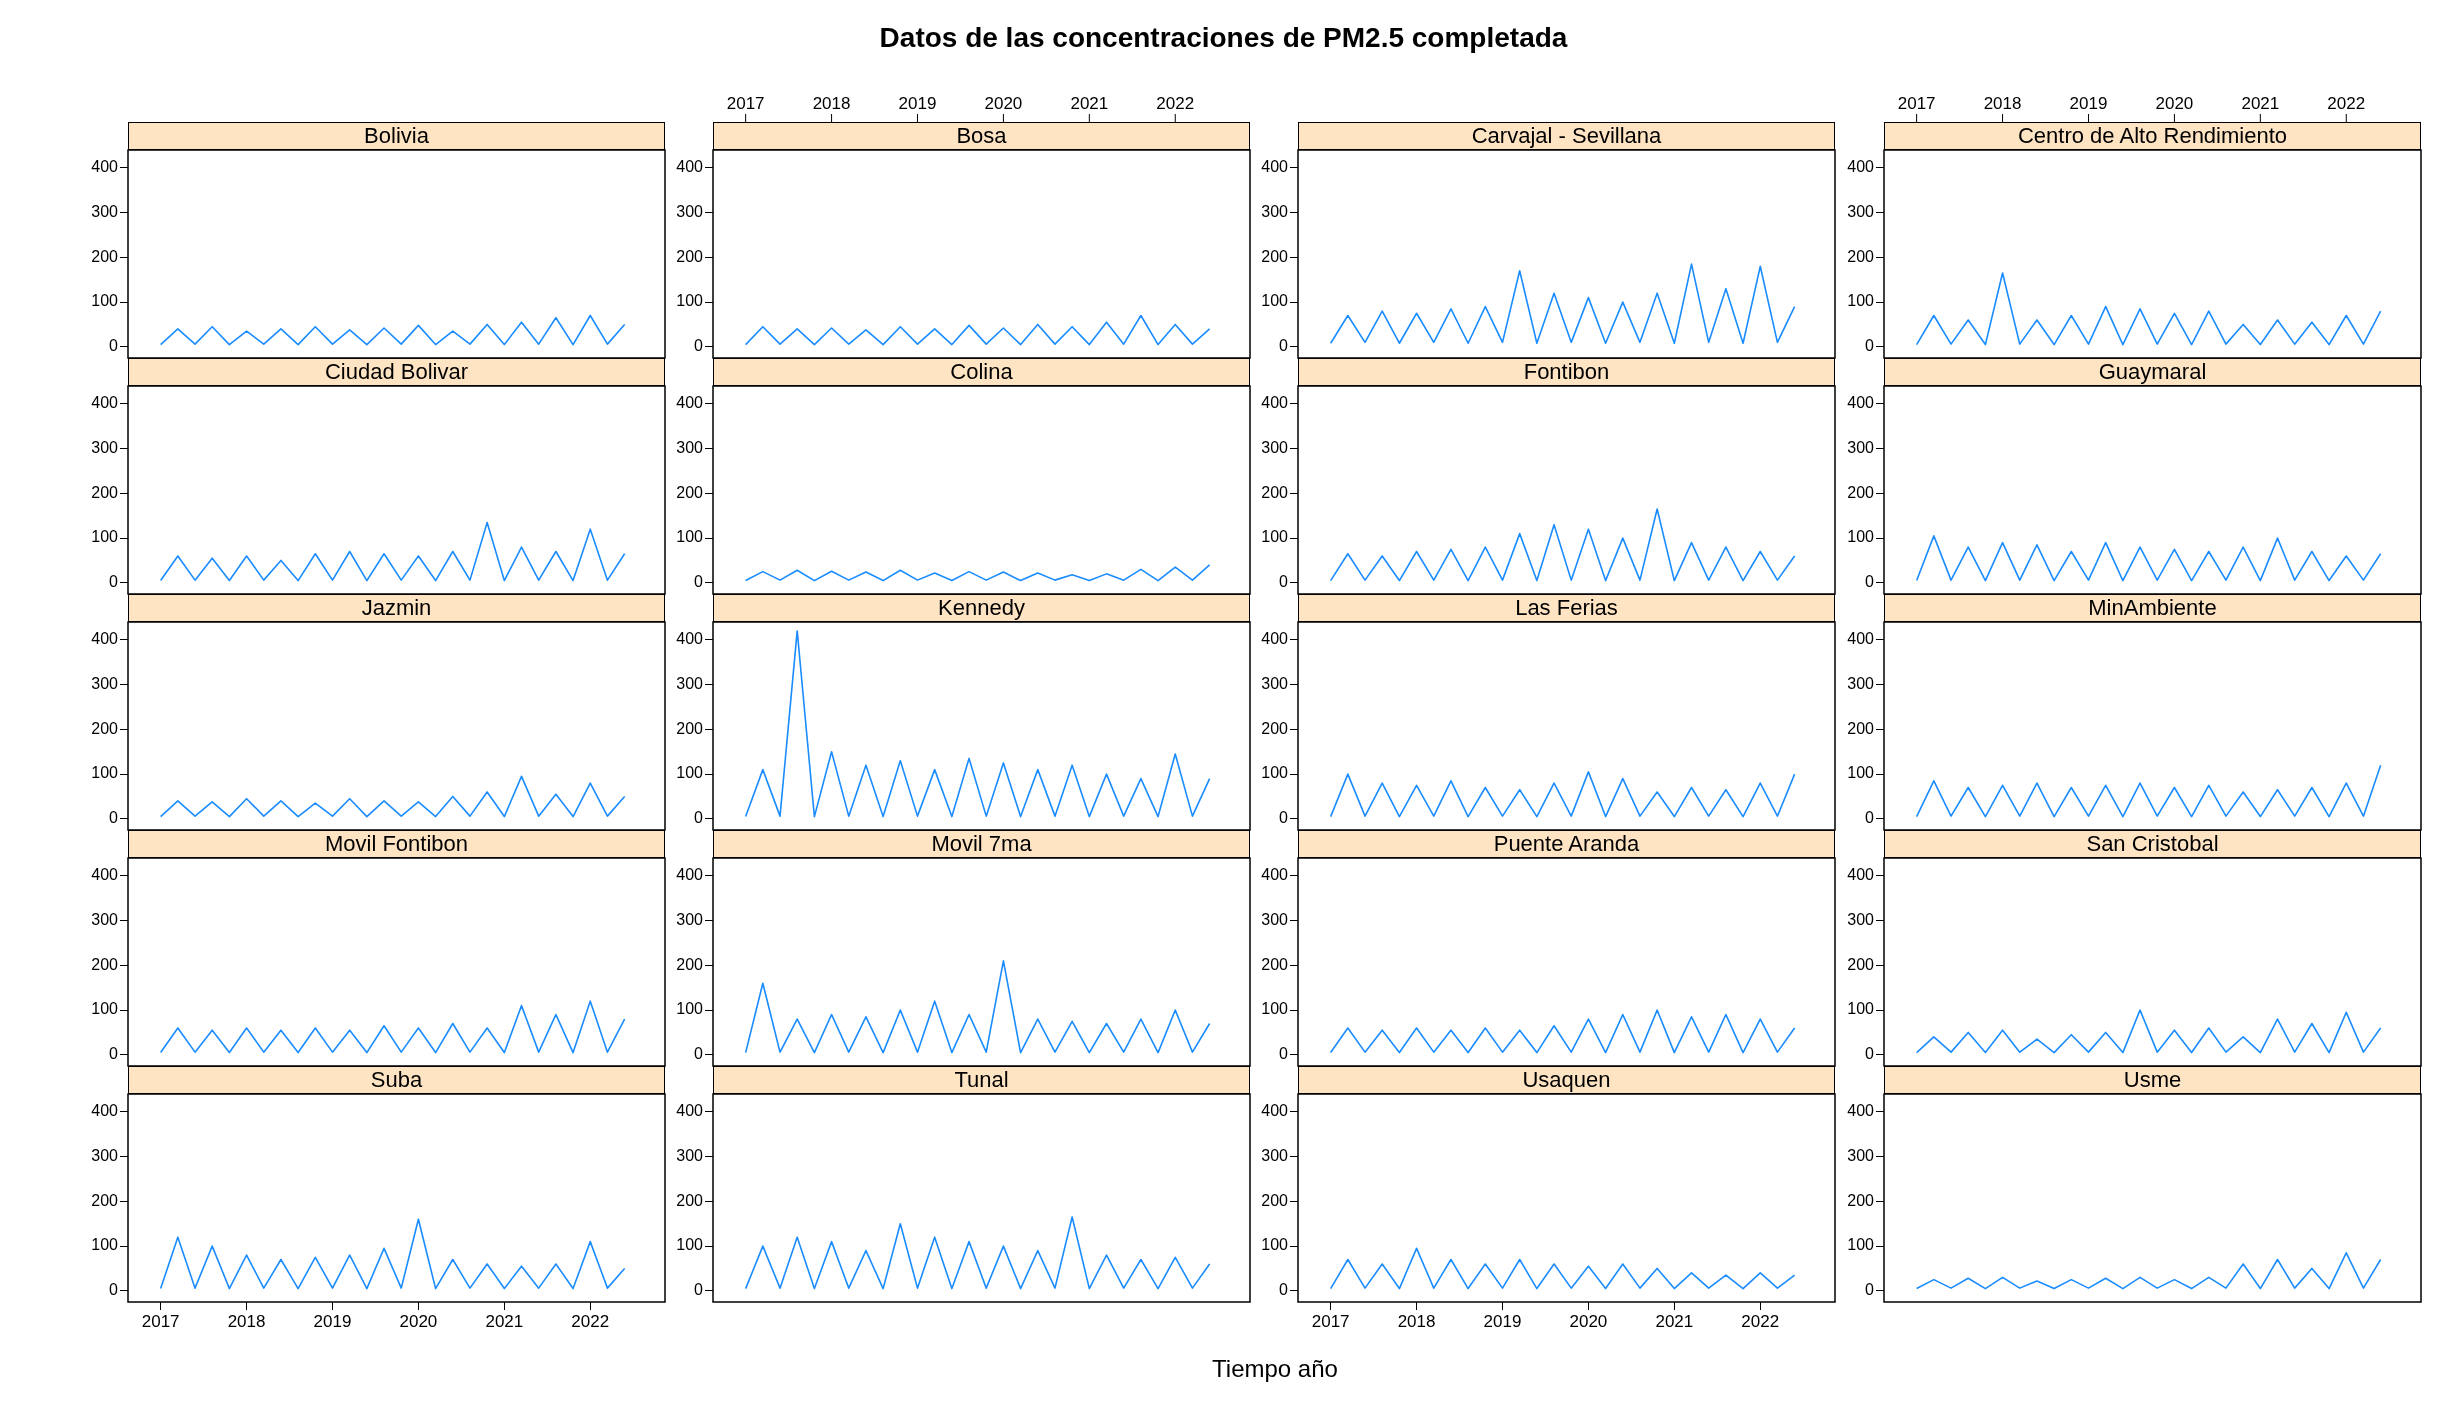  What do you see at coordinates (981, 136) in the screenshot?
I see `chart-title: Bosa` at bounding box center [981, 136].